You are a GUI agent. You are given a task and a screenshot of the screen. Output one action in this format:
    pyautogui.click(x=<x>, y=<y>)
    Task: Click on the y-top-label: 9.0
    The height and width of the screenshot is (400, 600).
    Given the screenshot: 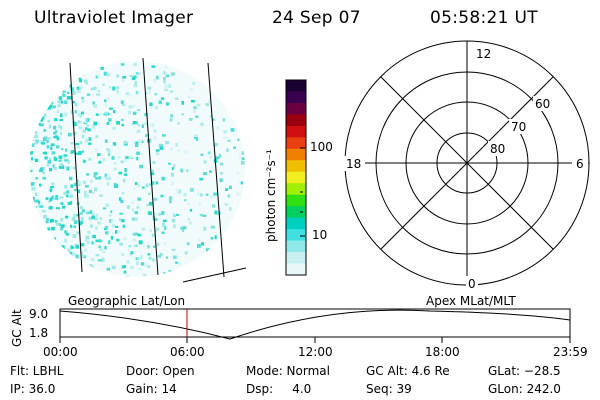 What is the action you would take?
    pyautogui.click(x=39, y=314)
    